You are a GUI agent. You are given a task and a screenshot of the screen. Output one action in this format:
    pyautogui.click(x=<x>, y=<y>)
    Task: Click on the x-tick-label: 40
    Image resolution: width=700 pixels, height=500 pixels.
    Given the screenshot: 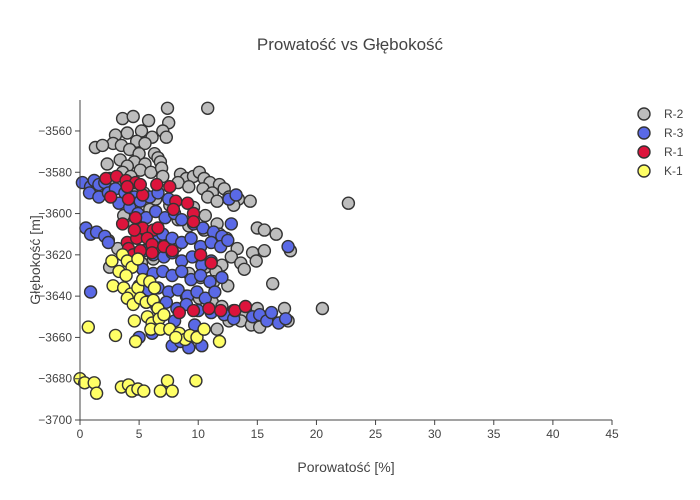 What is the action you would take?
    pyautogui.click(x=553, y=434)
    